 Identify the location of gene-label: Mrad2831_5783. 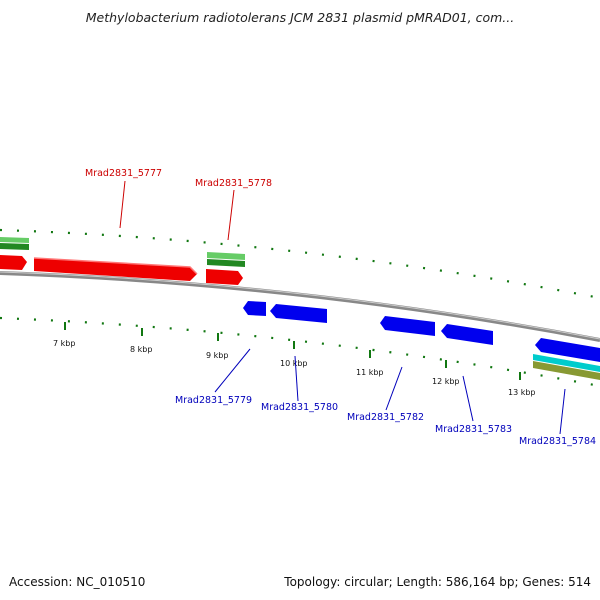
(473, 429).